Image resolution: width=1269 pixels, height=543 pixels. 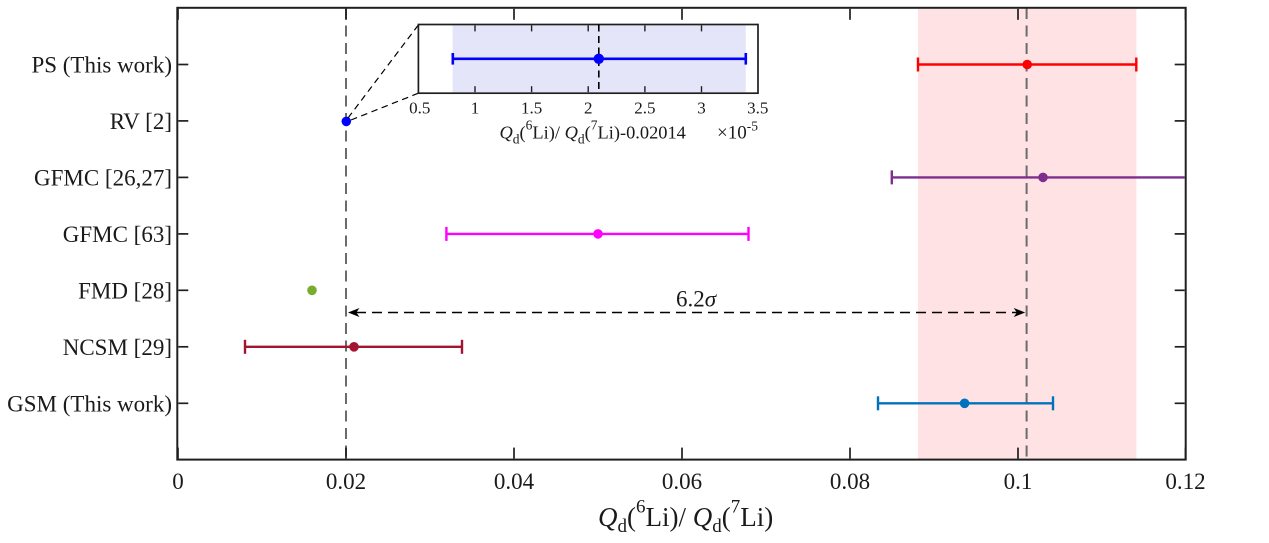 I want to click on svg-text: Qd(6Li)/ Qd(7Li), so click(x=685, y=517).